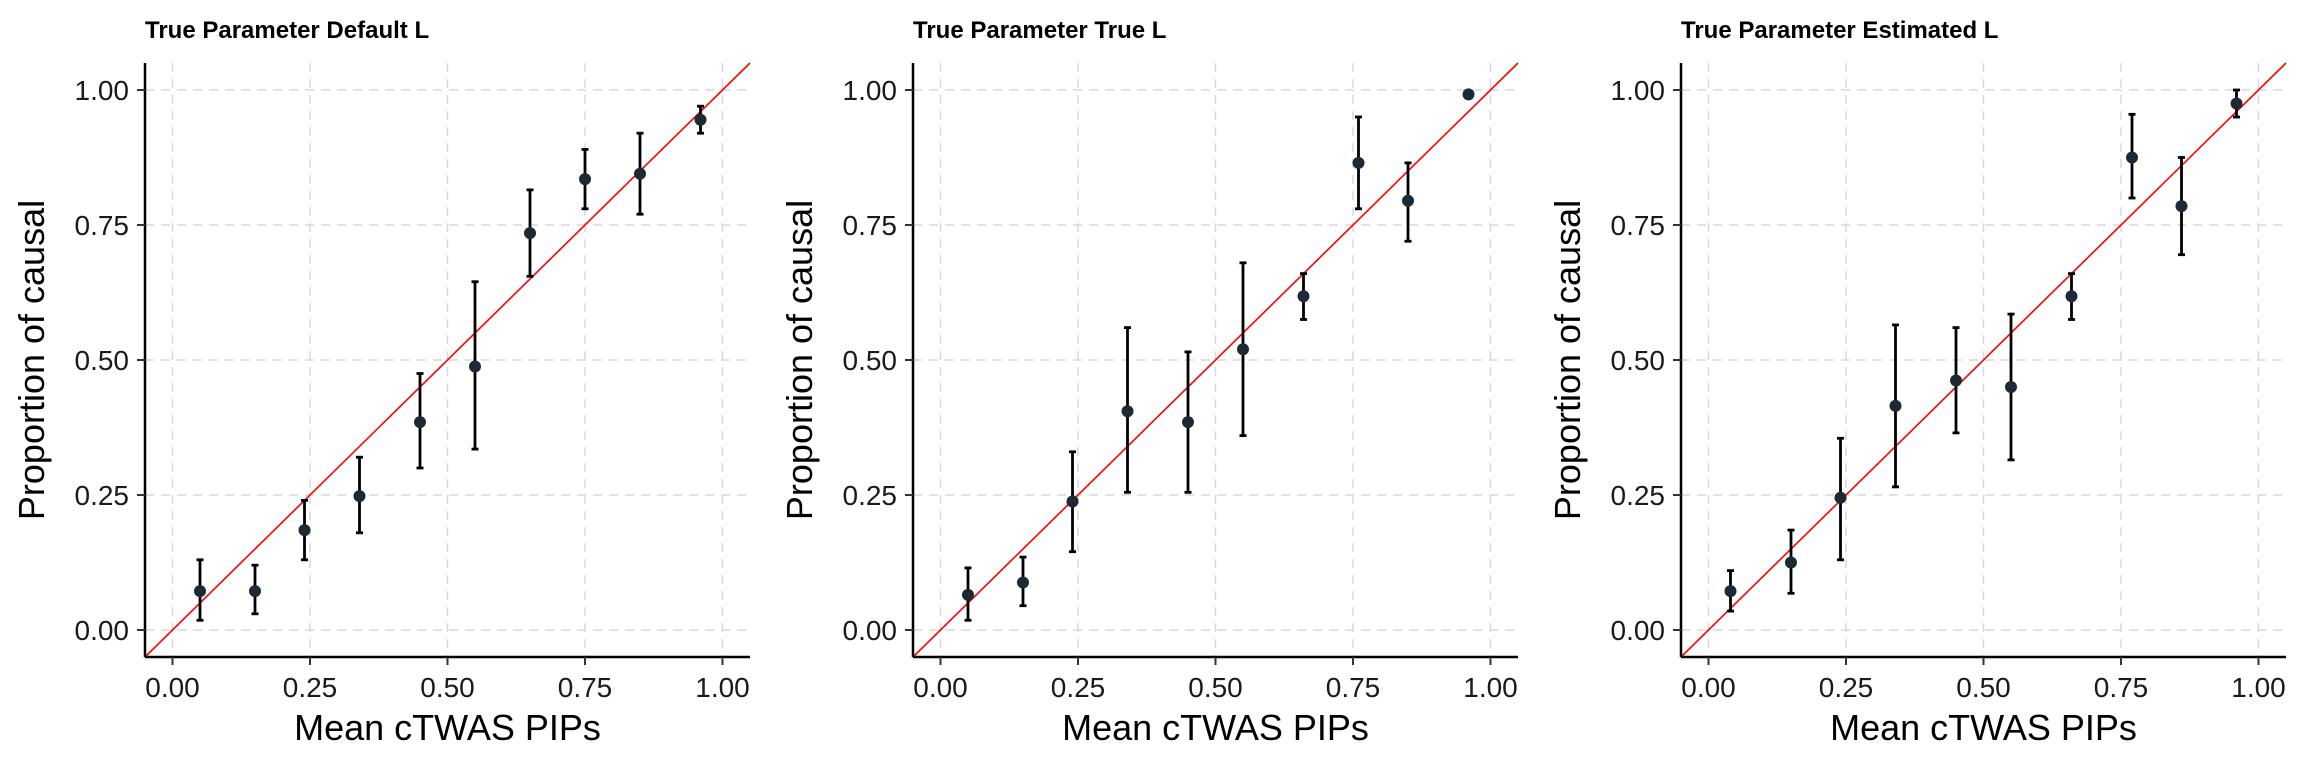  Describe the element at coordinates (1039, 30) in the screenshot. I see `panel-title: True Parameter True L` at that location.